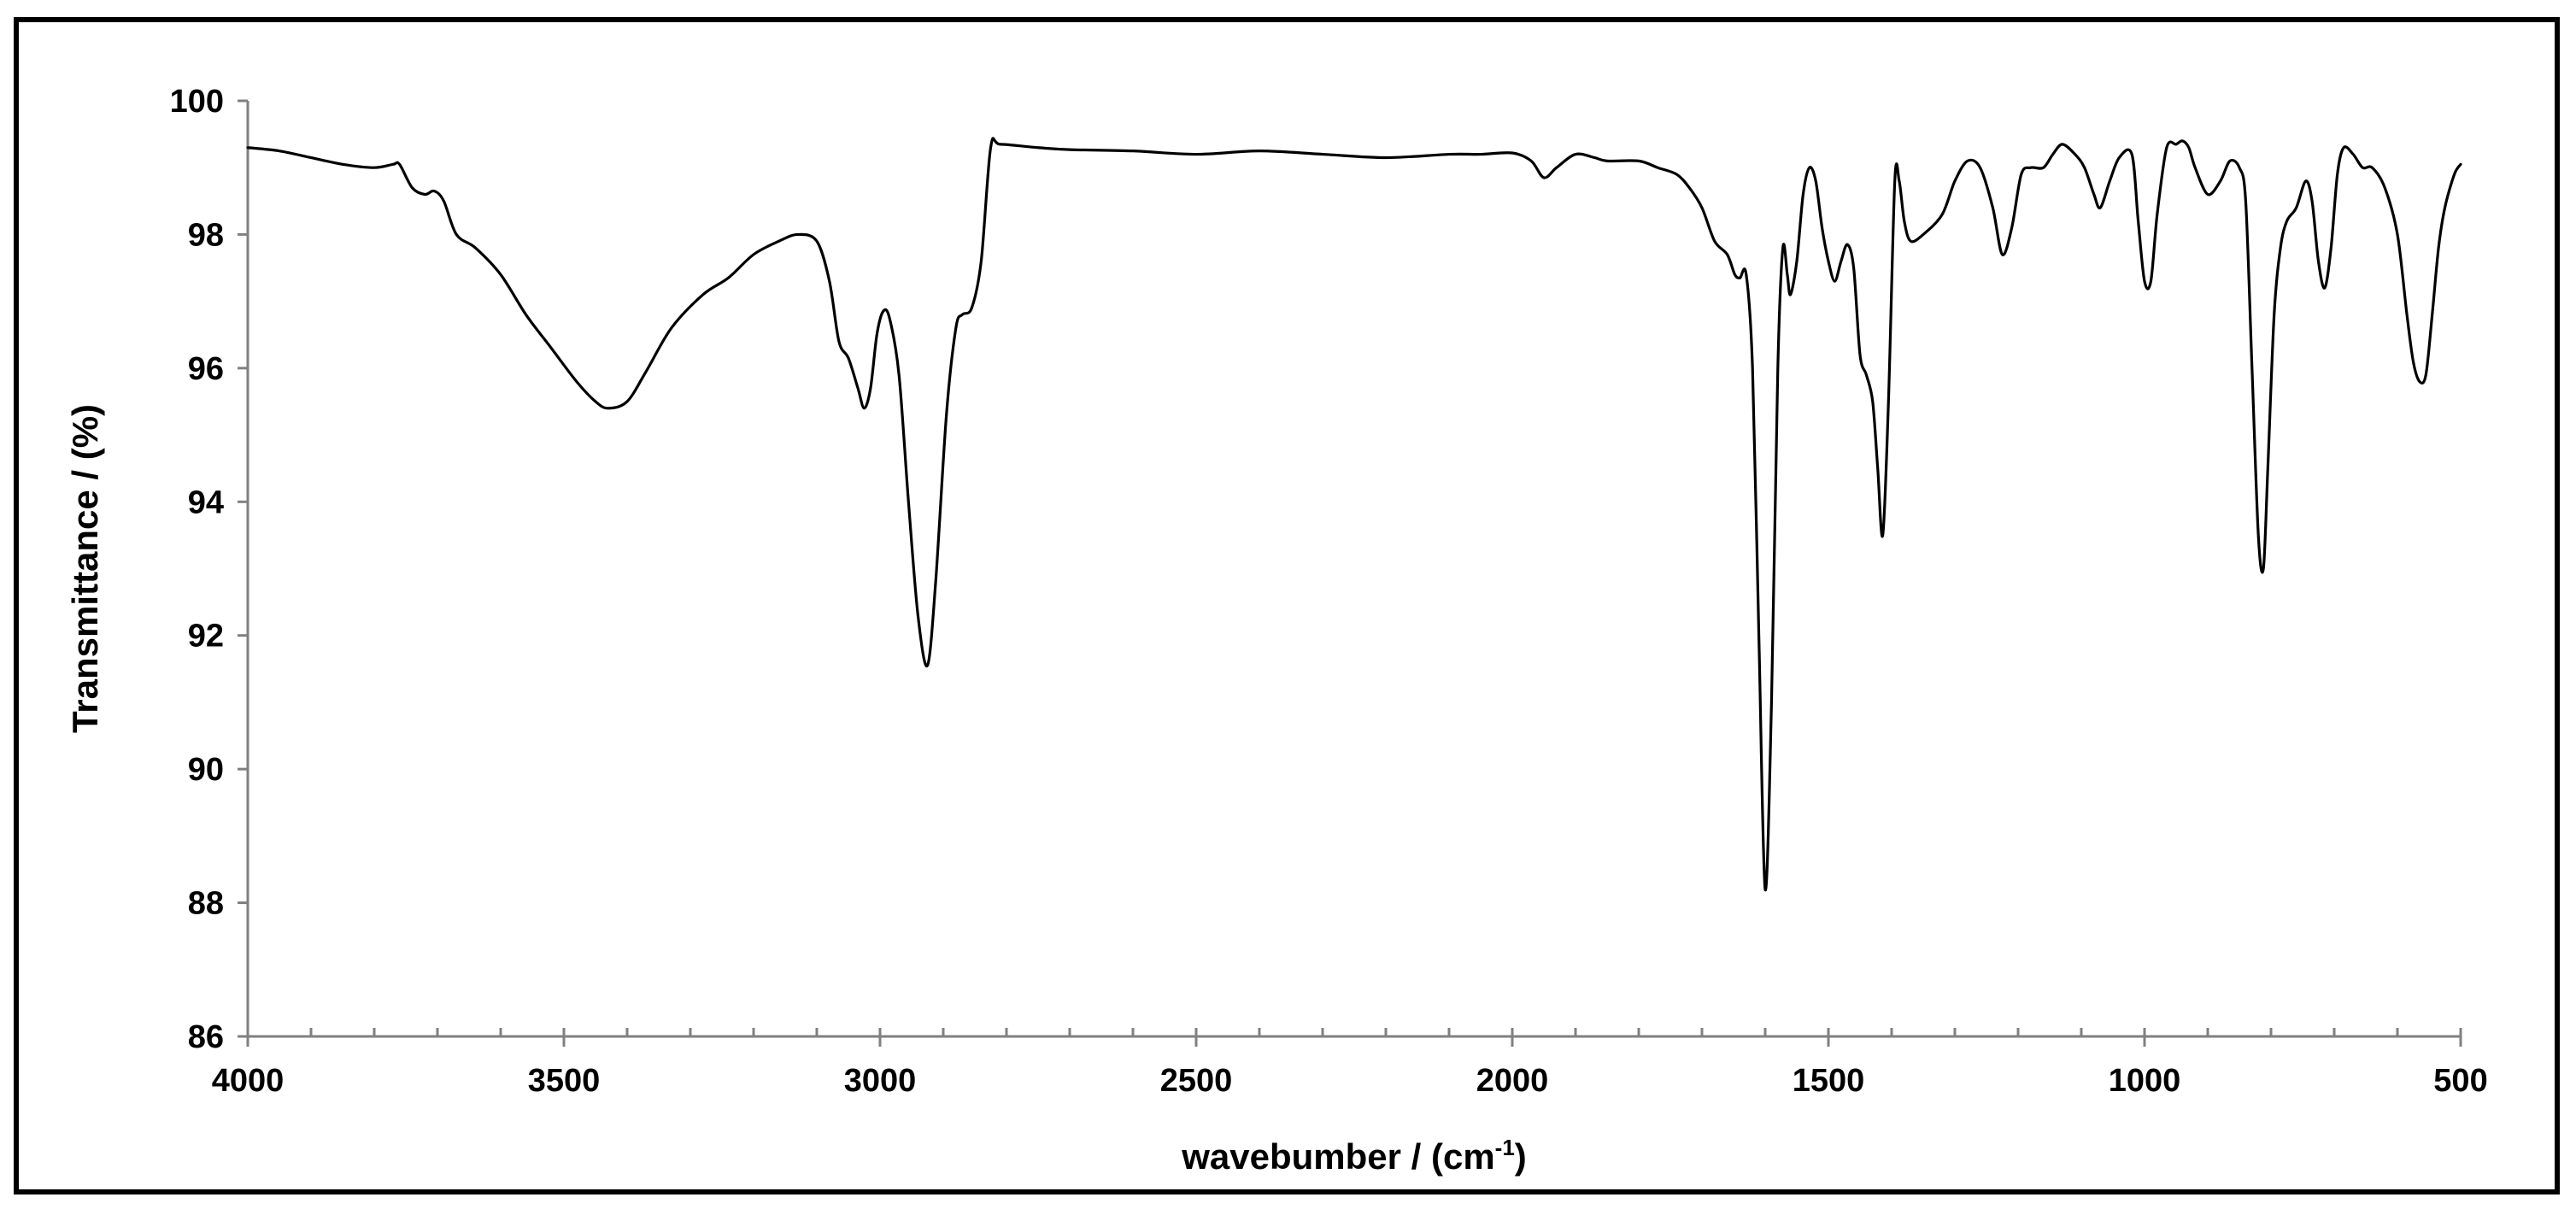  What do you see at coordinates (1354, 1032) in the screenshot?
I see `x-minor-ticks` at bounding box center [1354, 1032].